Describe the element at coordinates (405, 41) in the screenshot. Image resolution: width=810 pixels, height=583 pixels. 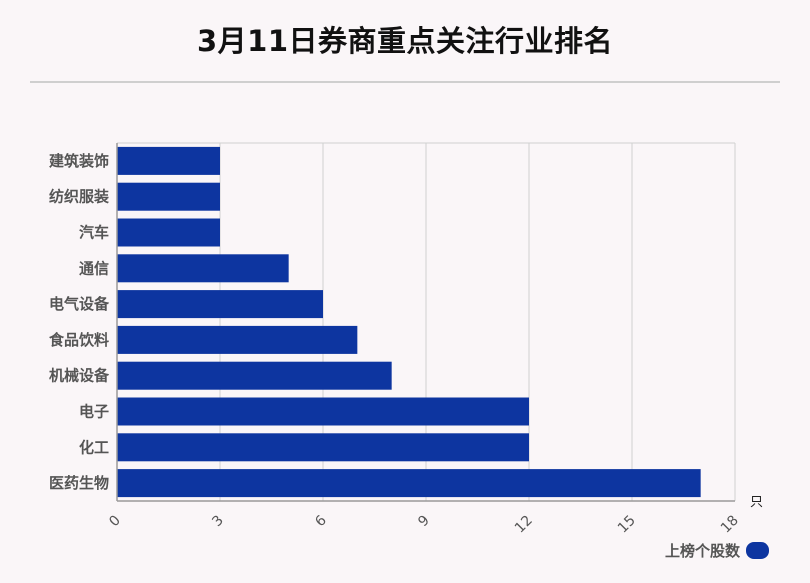
I see `chart-title: 3月11日券商重点关注行业排名` at that location.